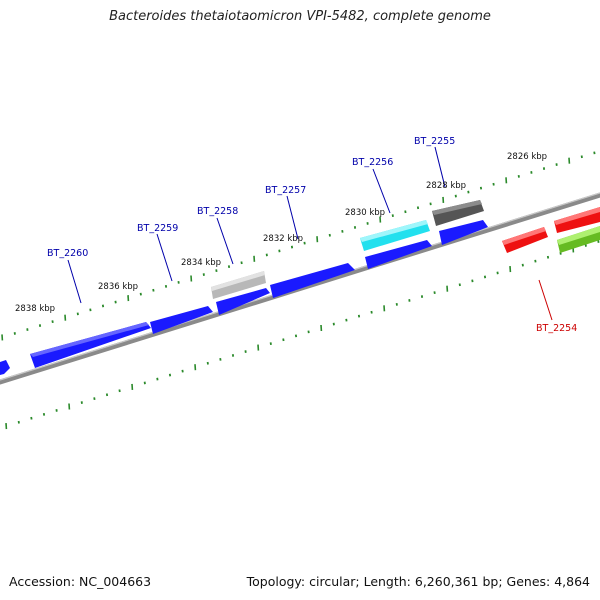 The height and width of the screenshot is (600, 600). Describe the element at coordinates (201, 263) in the screenshot. I see `kbp-label: 2834 kbp` at that location.